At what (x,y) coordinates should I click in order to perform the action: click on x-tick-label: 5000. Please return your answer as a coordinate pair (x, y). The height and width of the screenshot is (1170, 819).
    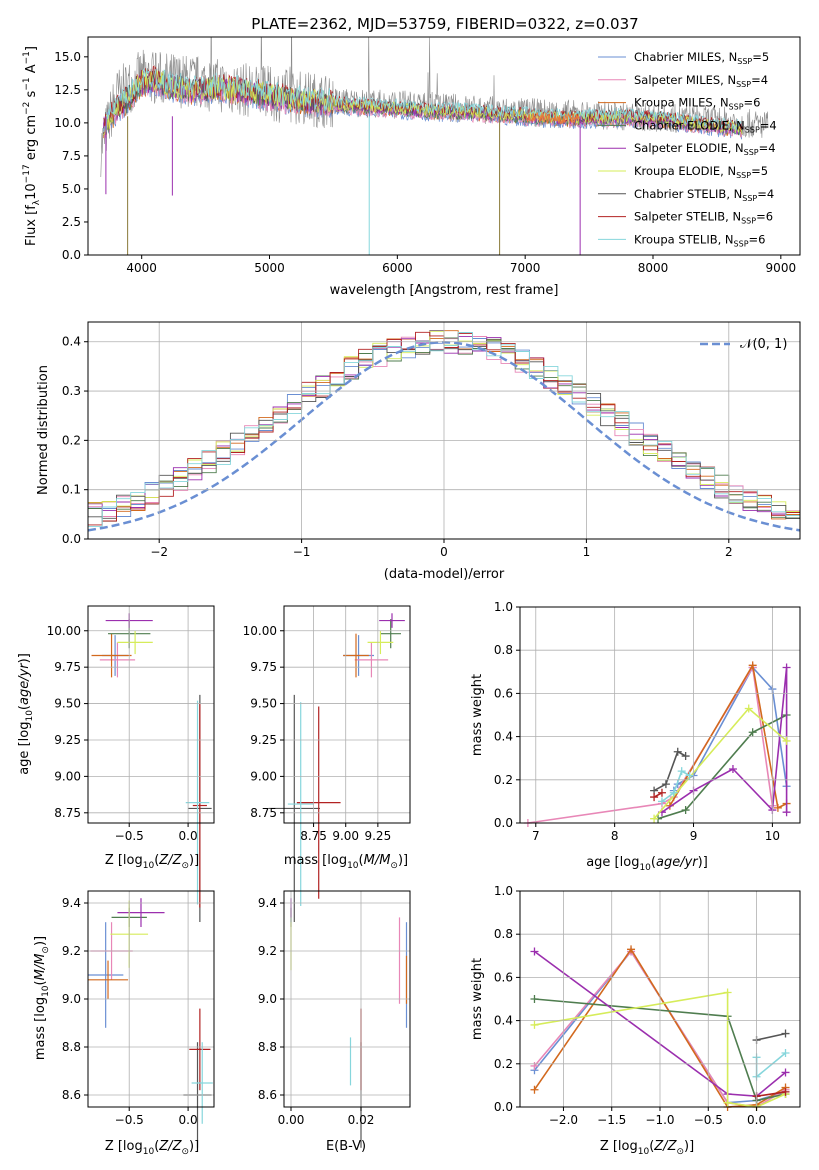
    Looking at the image, I should click on (269, 268).